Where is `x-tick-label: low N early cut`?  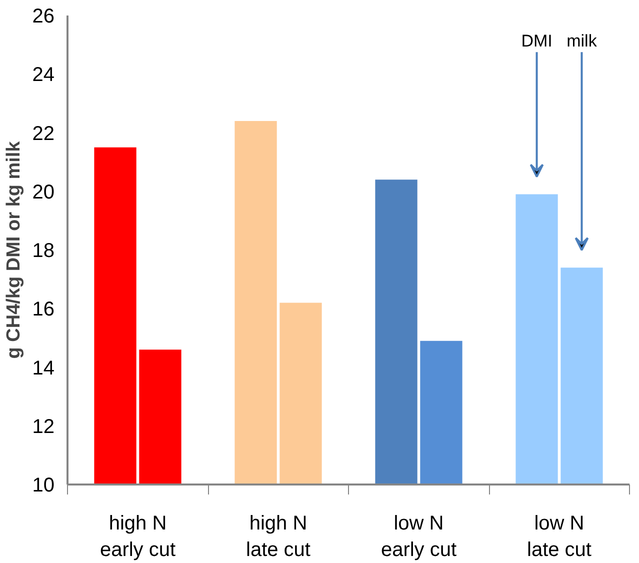
x-tick-label: low N early cut is located at coordinates (418, 536).